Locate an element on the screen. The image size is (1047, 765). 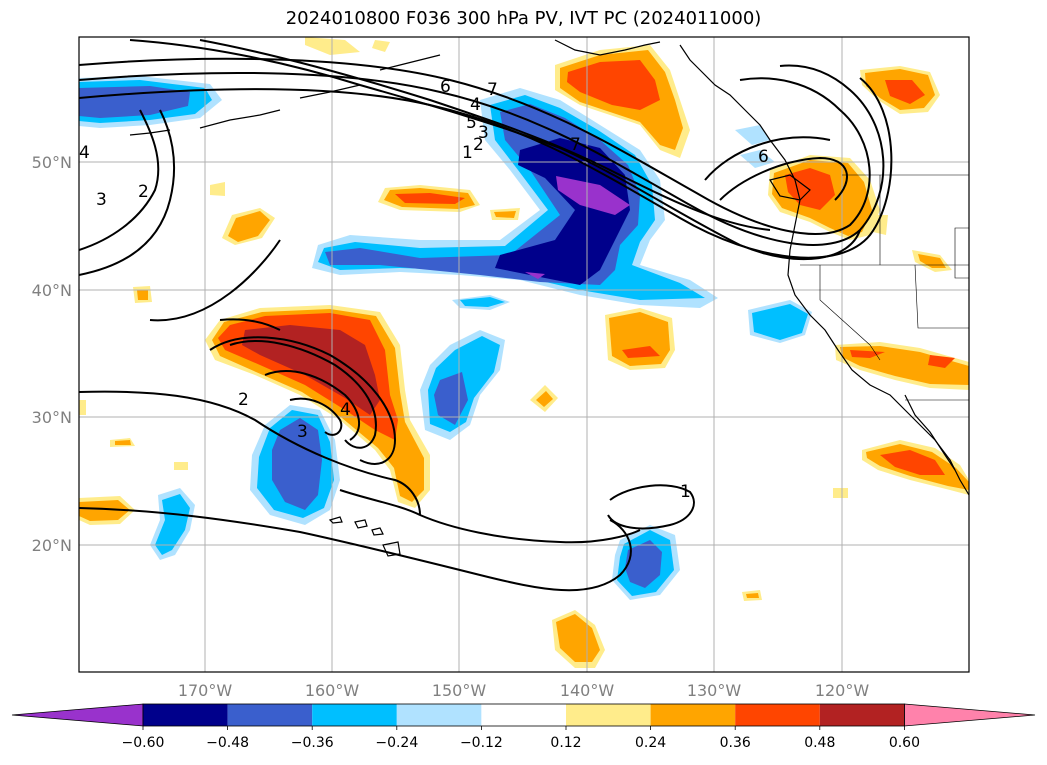
lon-labels: 170°W 160°W 150°W 140°W 130°W 120°W is located at coordinates (524, 690).